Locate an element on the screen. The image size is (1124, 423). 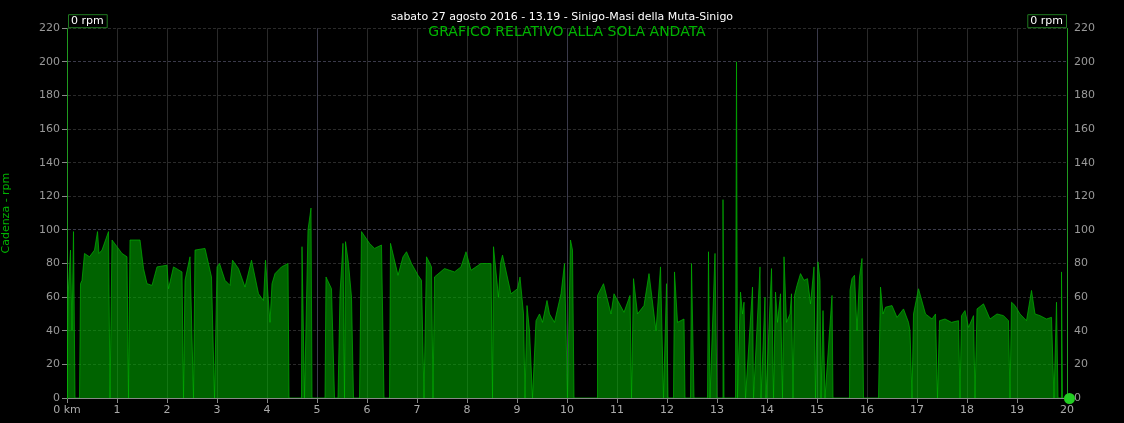
x-tick-label: 13 is located at coordinates (717, 410).